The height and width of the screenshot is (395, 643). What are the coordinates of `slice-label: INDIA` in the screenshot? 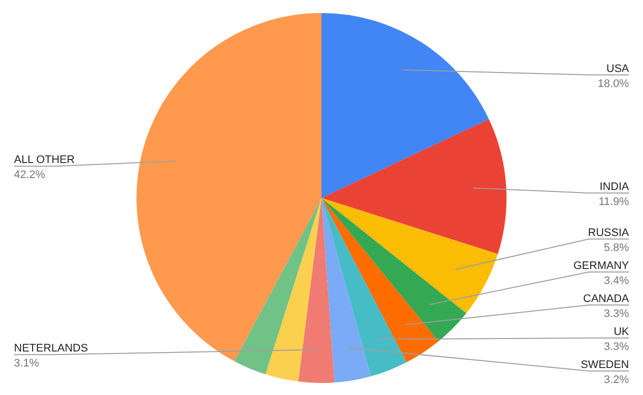 It's located at (615, 187).